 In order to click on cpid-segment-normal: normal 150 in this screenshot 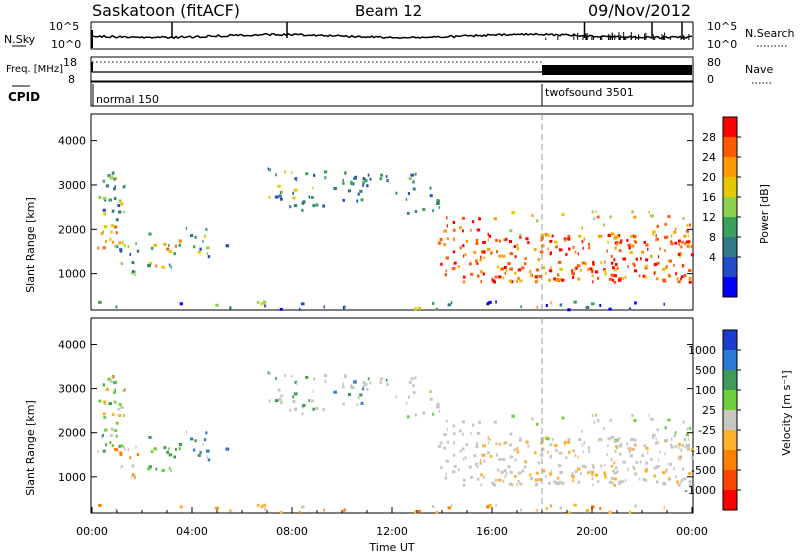, I will do `click(127, 99)`.